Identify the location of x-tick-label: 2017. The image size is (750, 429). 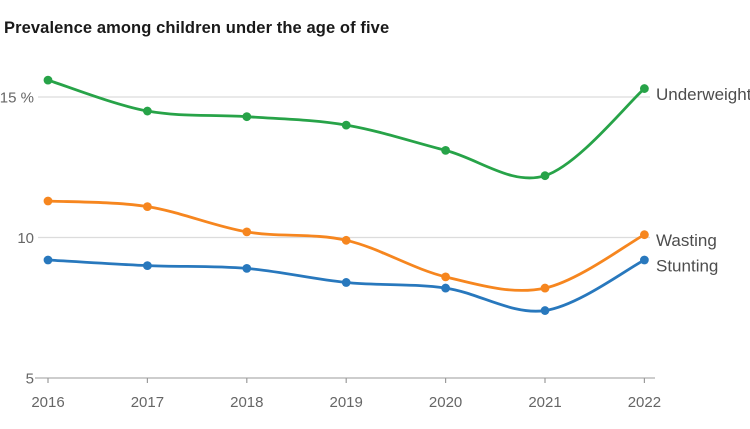
(147, 402).